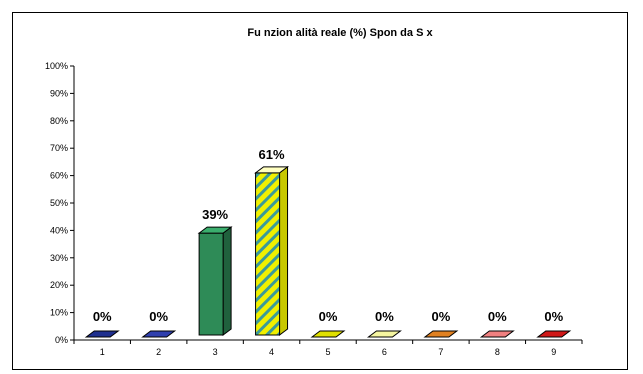  I want to click on y-tick-label: 50%, so click(59, 203).